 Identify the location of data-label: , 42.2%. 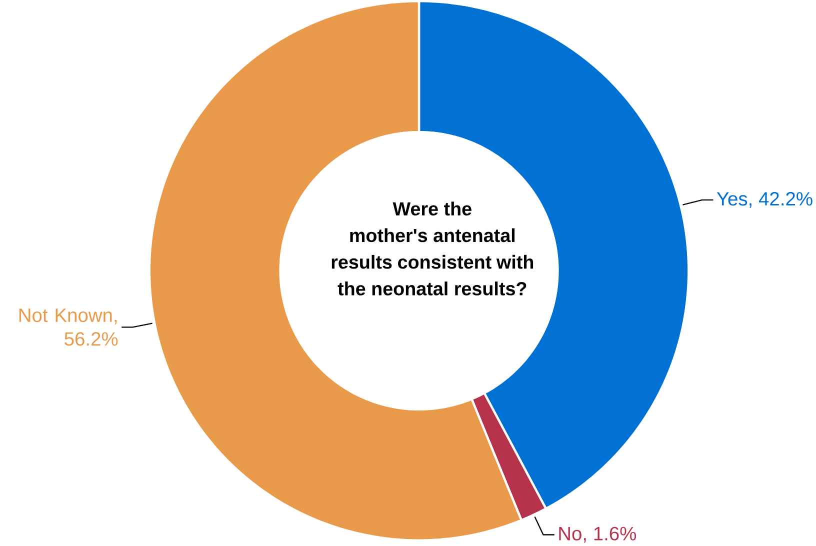
(781, 200).